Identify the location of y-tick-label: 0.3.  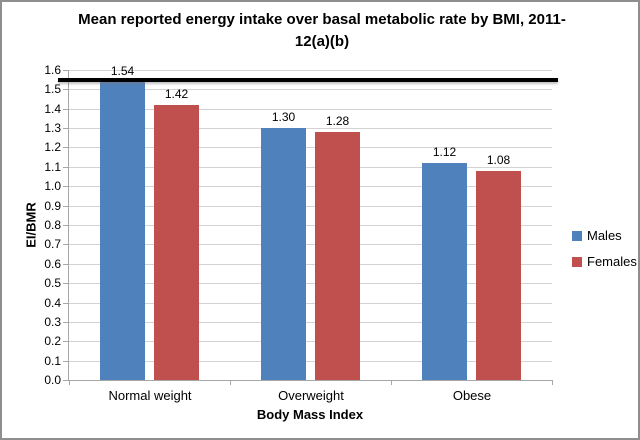
(52, 322).